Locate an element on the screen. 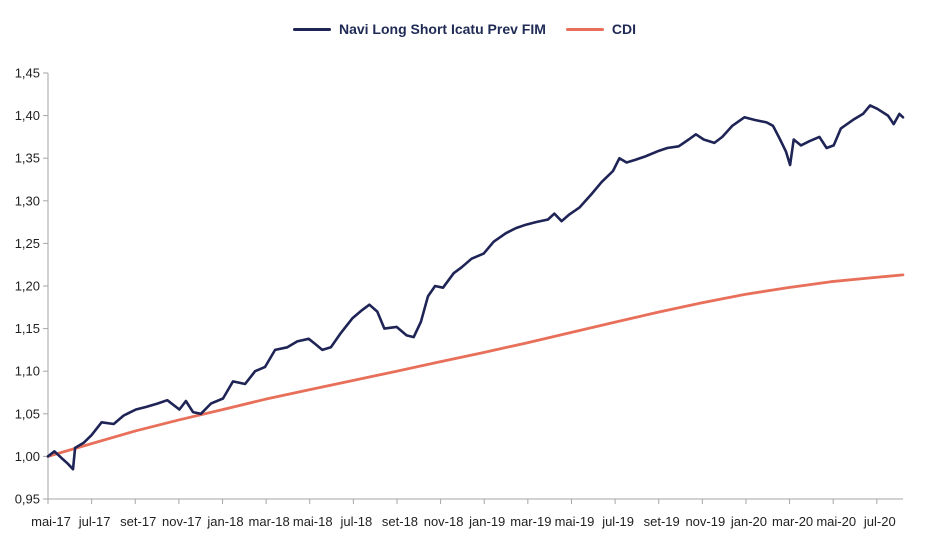 This screenshot has width=929, height=554. x-tick-label: mar-20 is located at coordinates (792, 521).